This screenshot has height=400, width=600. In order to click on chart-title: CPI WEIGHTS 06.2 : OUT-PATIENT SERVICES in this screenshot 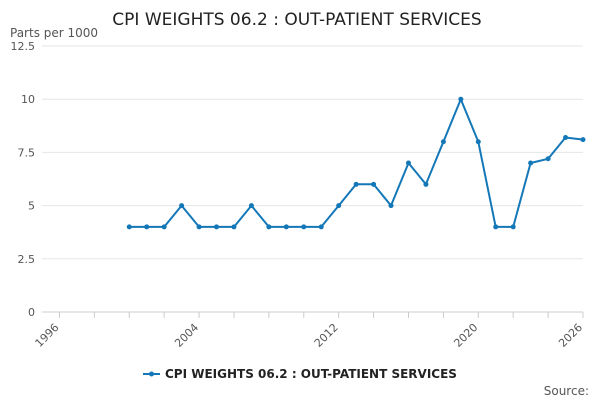, I will do `click(296, 20)`.